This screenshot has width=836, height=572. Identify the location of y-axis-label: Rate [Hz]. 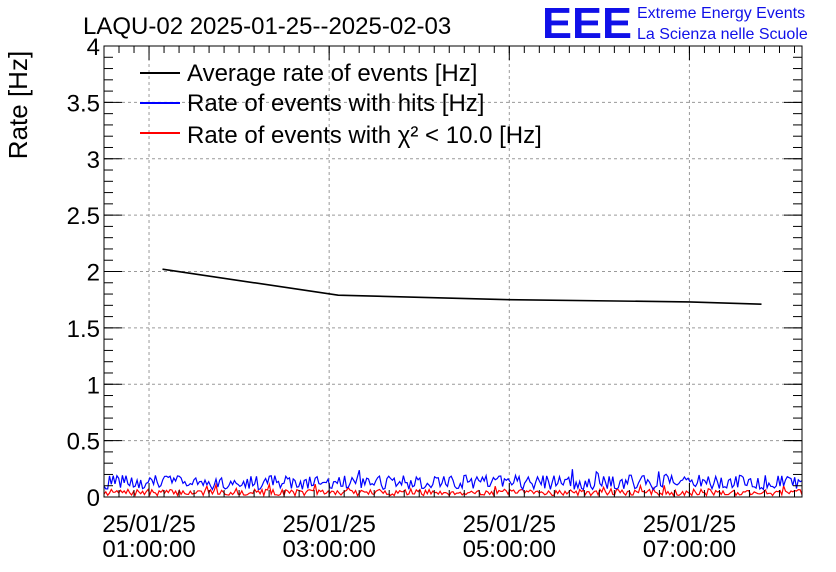
(18, 105).